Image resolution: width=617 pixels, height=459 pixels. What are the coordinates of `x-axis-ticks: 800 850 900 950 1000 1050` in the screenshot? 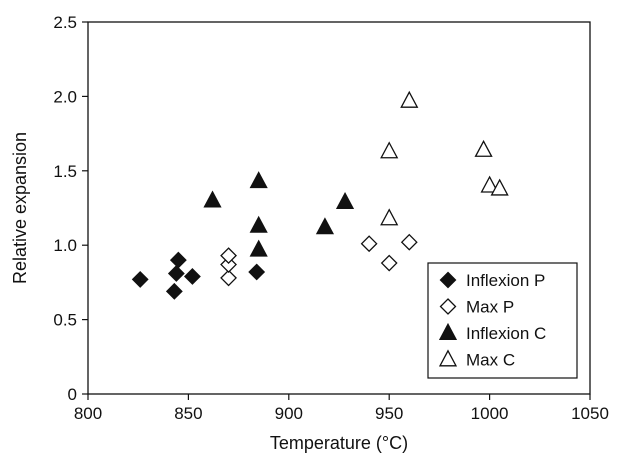 It's located at (341, 408).